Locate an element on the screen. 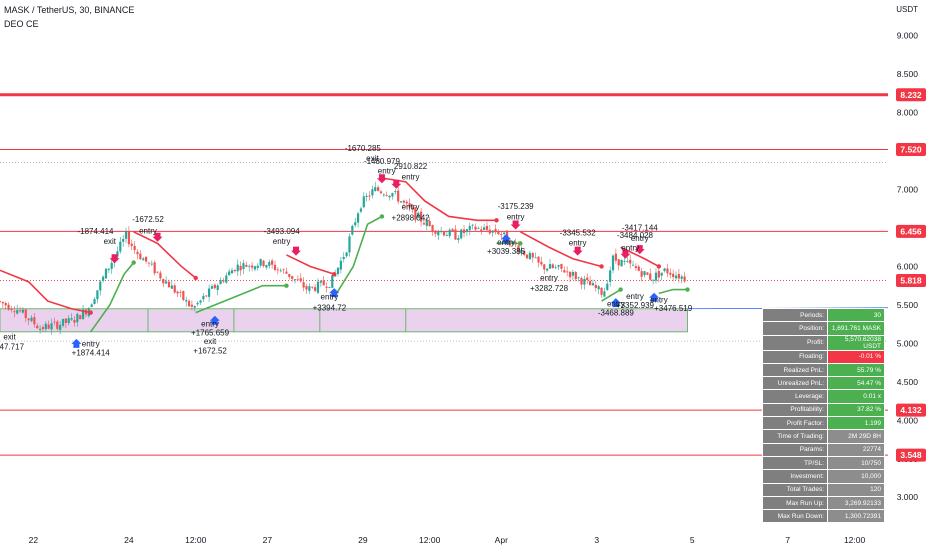 This screenshot has width=932, height=550. stats-value: 55.79 % is located at coordinates (856, 370).